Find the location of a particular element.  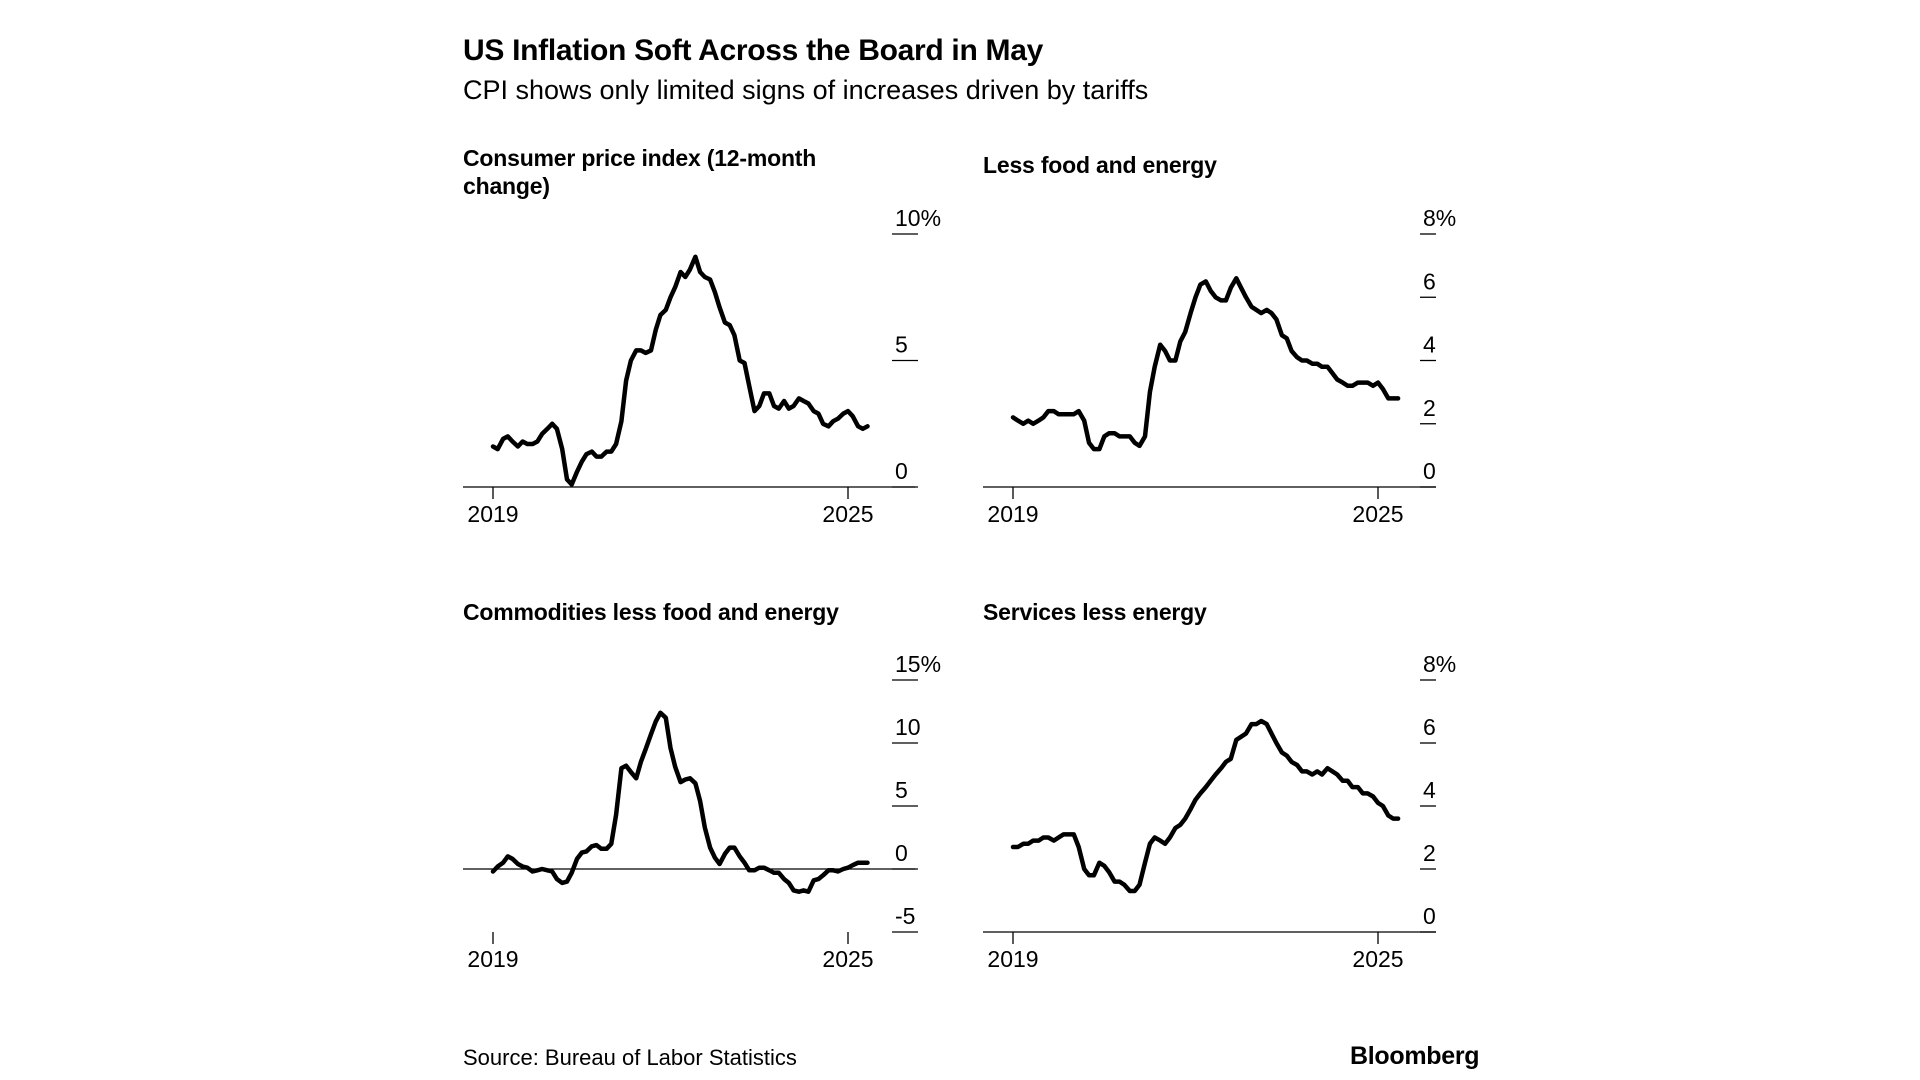

y-tick-label-core-goods: 0 is located at coordinates (901, 853).